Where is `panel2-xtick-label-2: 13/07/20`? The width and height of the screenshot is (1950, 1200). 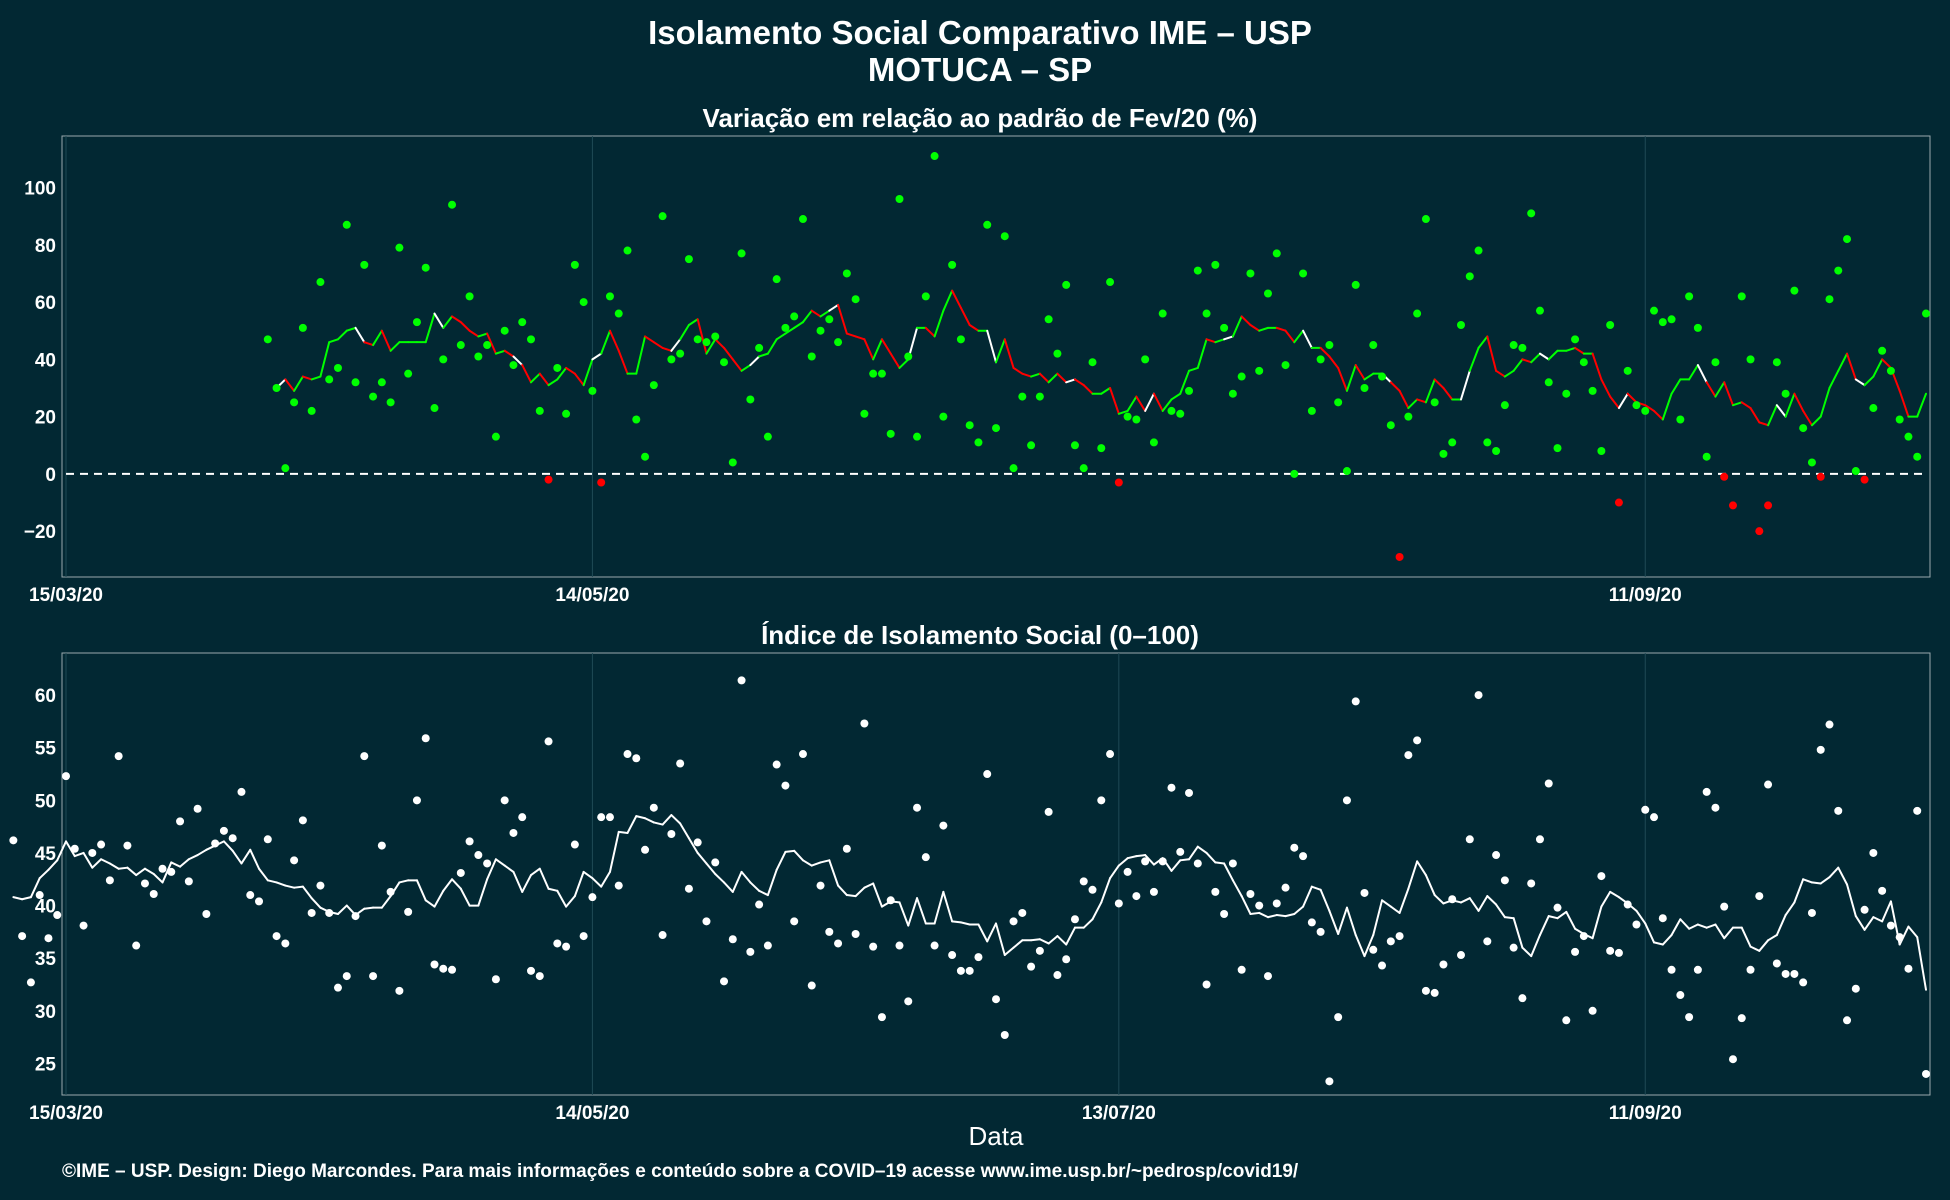 panel2-xtick-label-2: 13/07/20 is located at coordinates (1119, 1113).